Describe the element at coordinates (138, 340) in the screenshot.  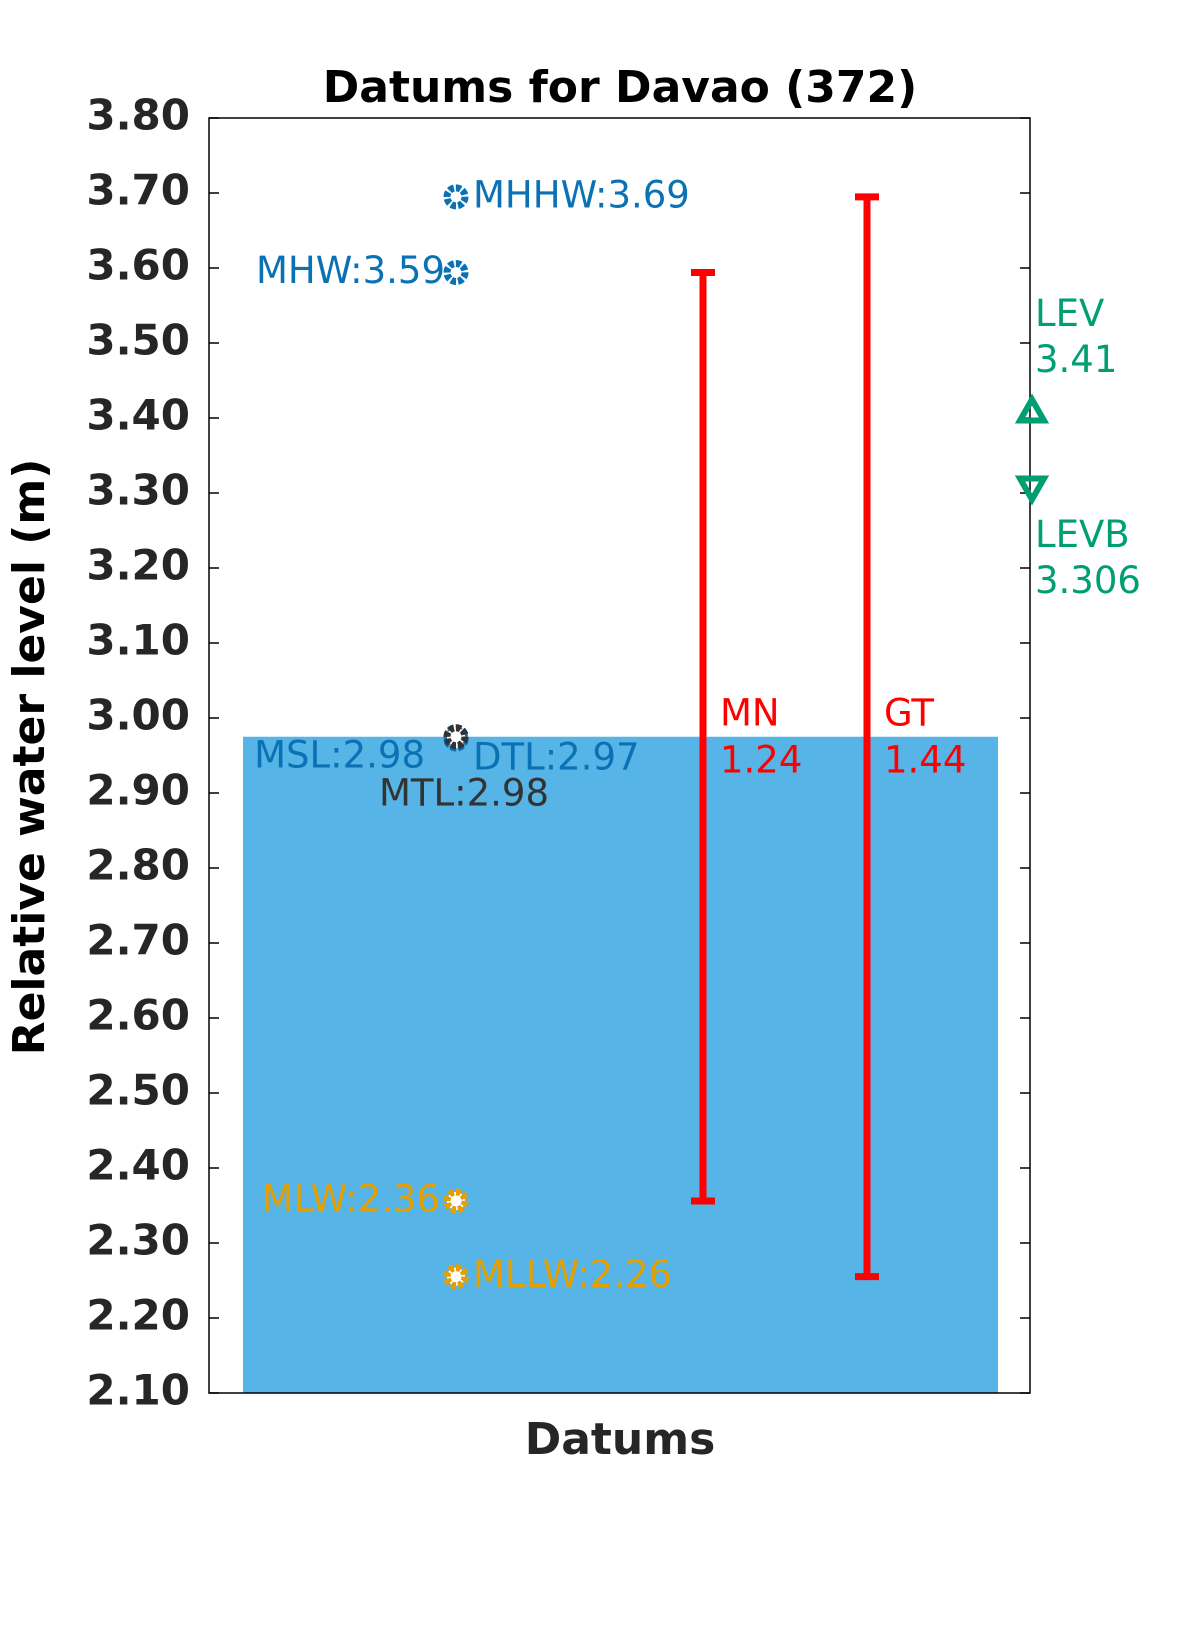
I see `y-tick-label: 3.50` at that location.